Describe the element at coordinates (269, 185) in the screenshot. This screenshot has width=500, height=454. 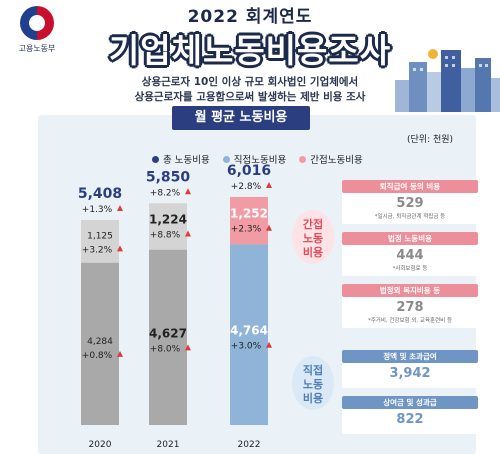
I see `total-change-label-2022-arrow-icon` at that location.